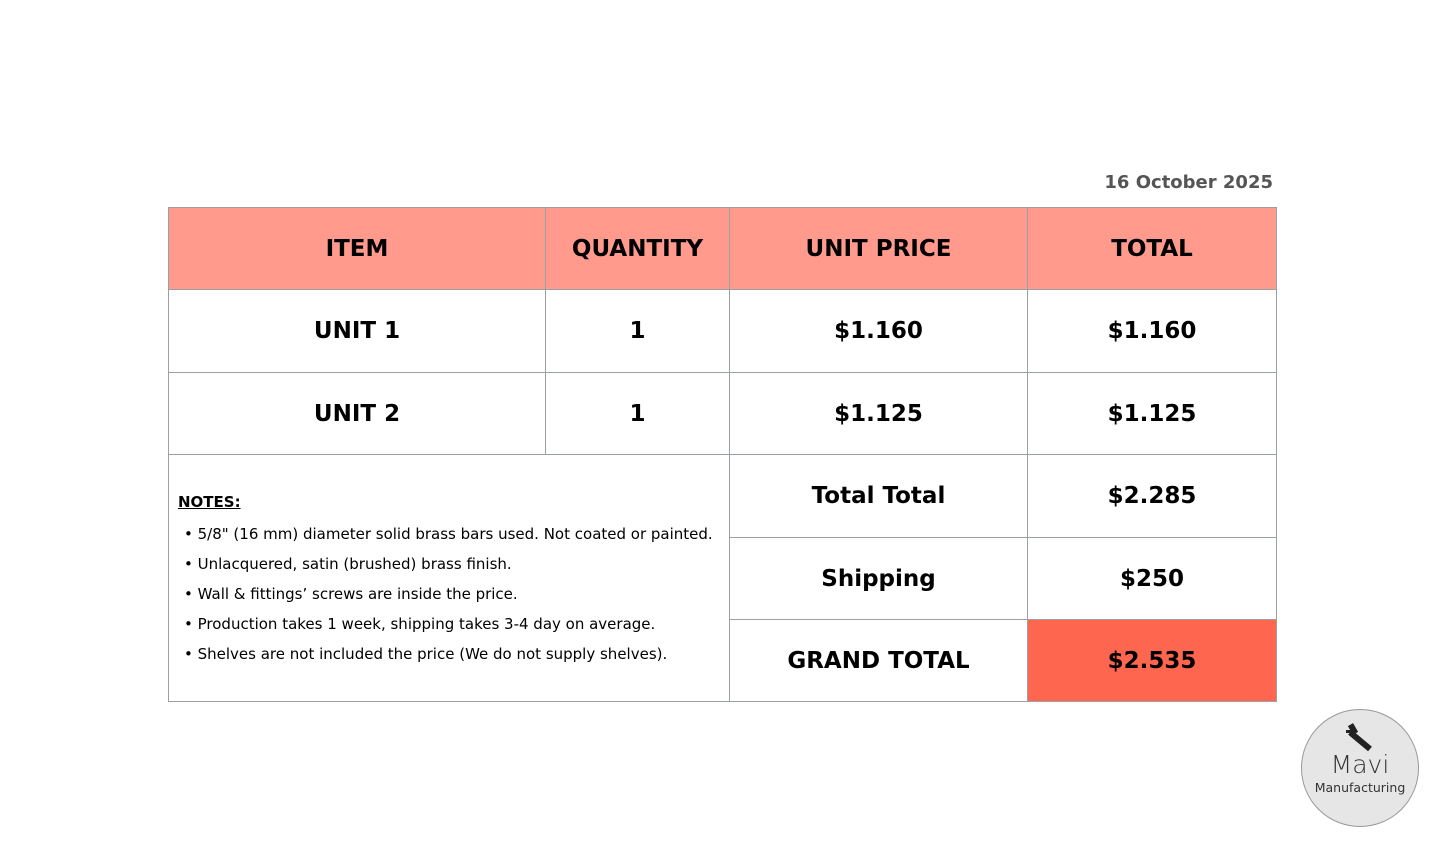 The width and height of the screenshot is (1445, 867). I want to click on row1-unit-price: $1.160, so click(878, 331).